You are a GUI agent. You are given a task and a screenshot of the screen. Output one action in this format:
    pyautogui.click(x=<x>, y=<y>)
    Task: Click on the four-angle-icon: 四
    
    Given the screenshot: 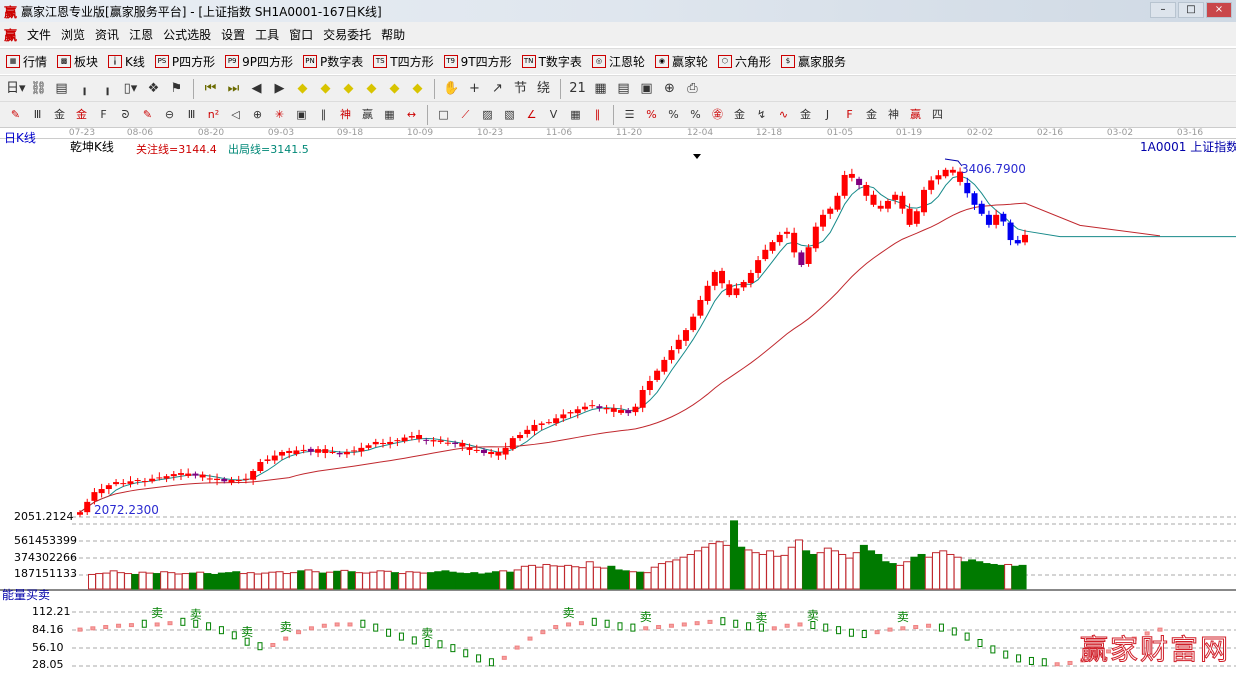 What is the action you would take?
    pyautogui.click(x=937, y=114)
    